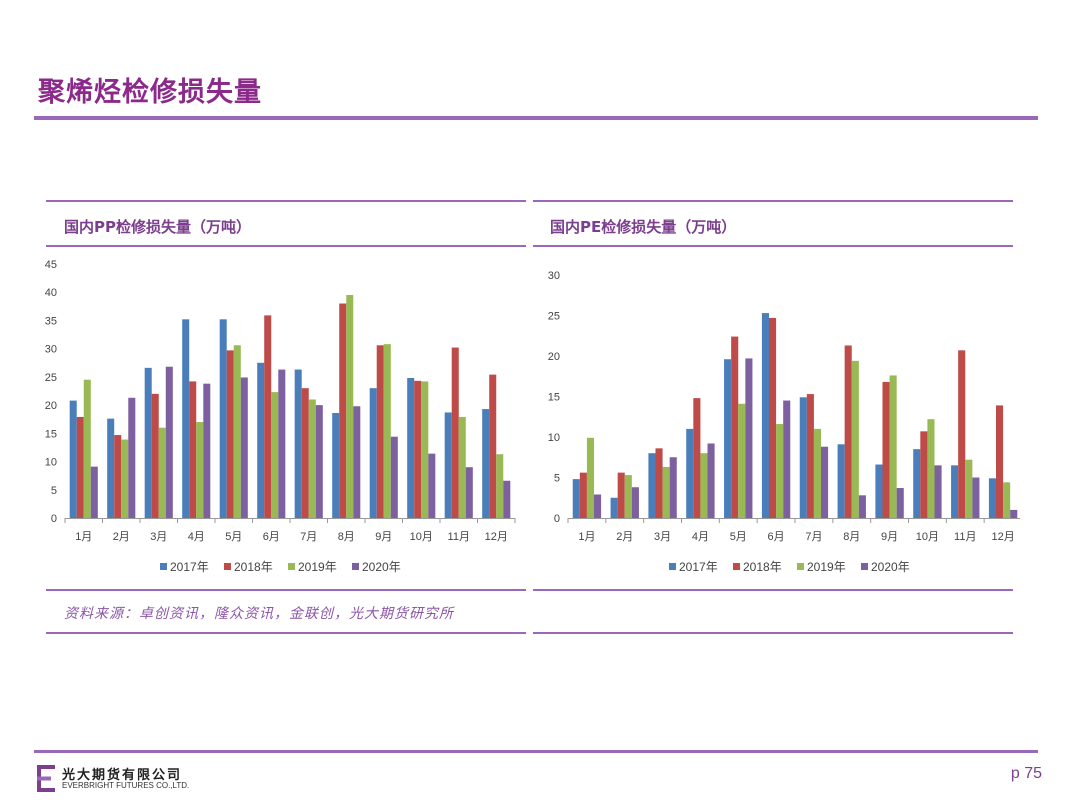 The image size is (1080, 810). What do you see at coordinates (1002, 537) in the screenshot?
I see `pe-xtick-label: 12月` at bounding box center [1002, 537].